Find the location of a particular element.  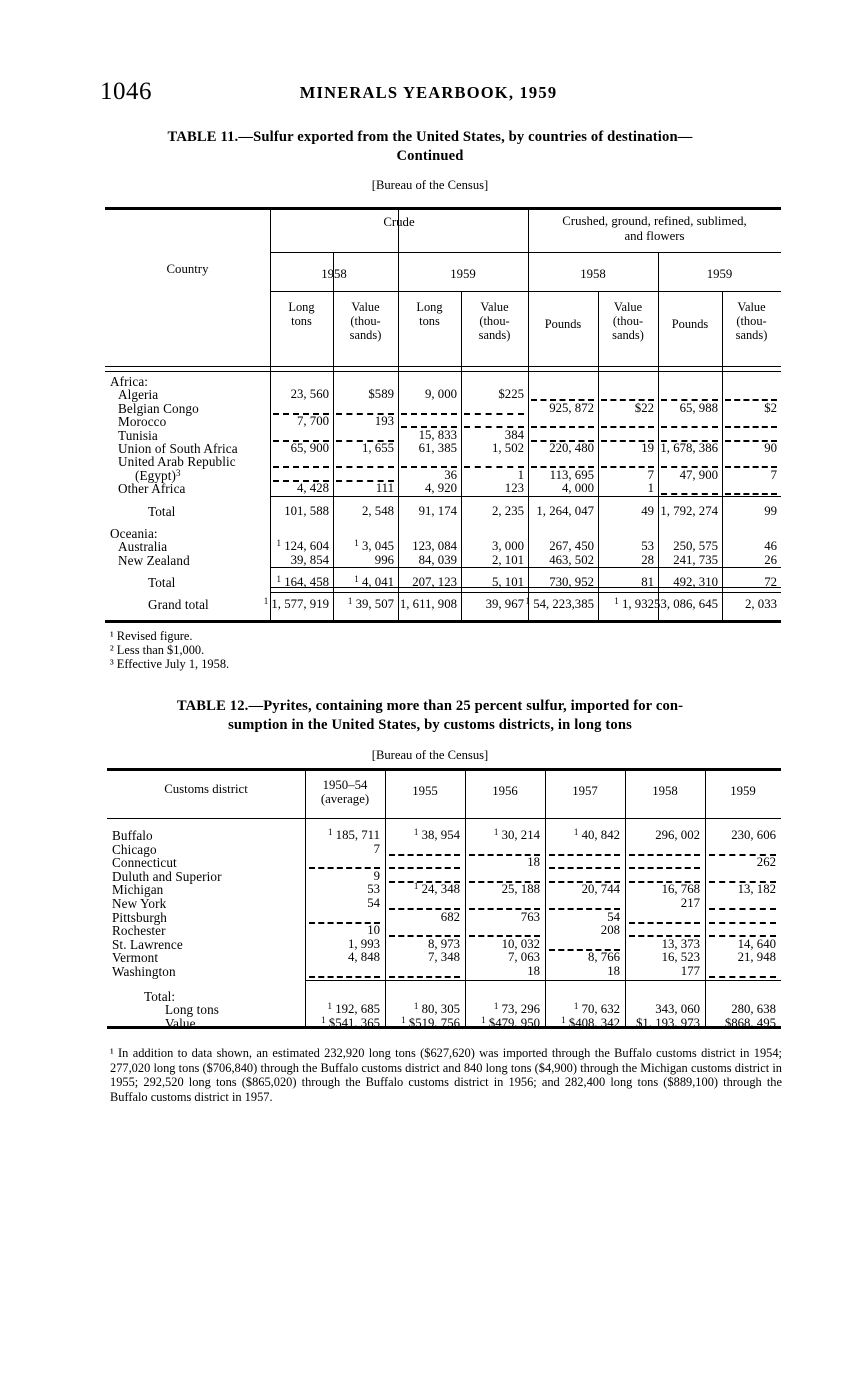

table11-grand-total-cell-g-4: 1 54, 223,385 is located at coordinates (559, 603).